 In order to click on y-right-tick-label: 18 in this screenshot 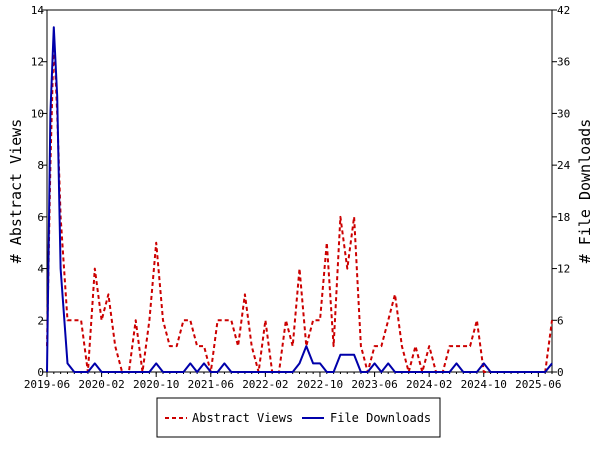, I will do `click(563, 217)`.